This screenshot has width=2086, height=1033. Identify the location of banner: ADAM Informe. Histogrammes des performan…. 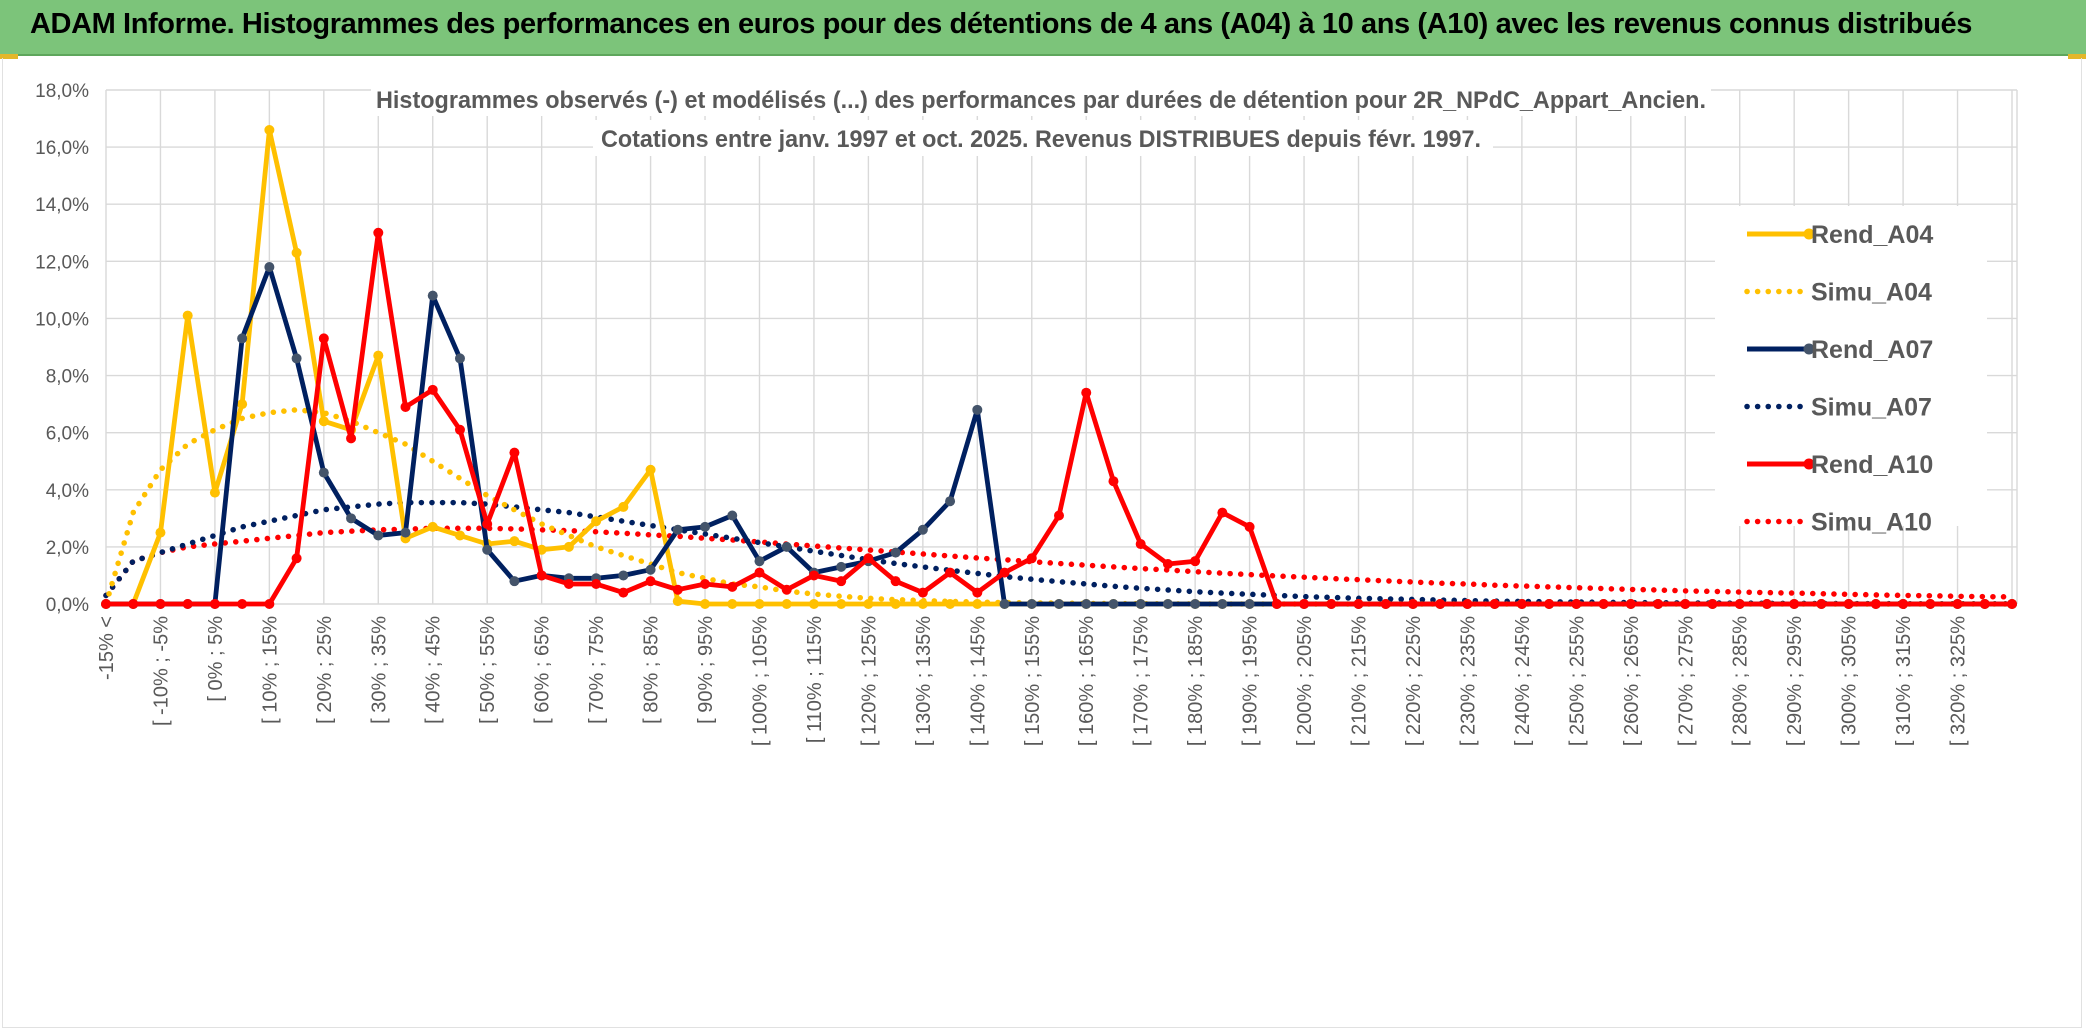
(1043, 28).